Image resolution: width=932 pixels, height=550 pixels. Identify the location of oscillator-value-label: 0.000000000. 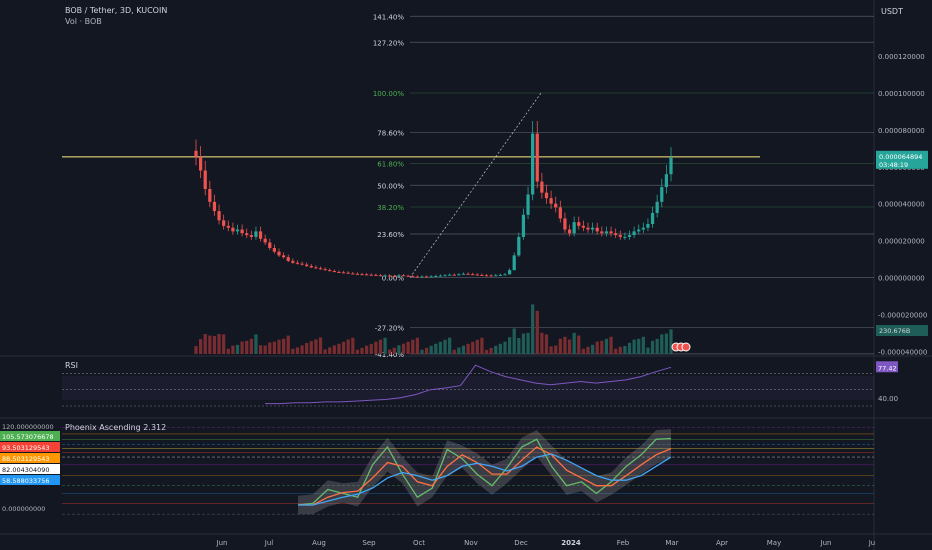
(23, 509).